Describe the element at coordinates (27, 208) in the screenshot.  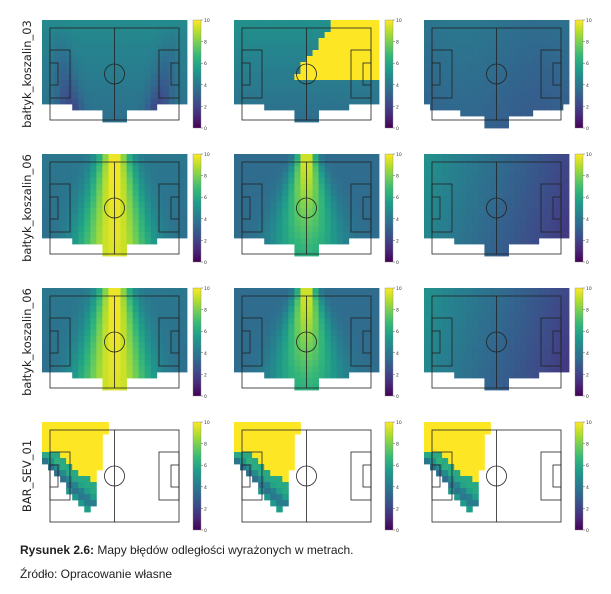
I see `row-label: bałtyk_koszalin_06` at that location.